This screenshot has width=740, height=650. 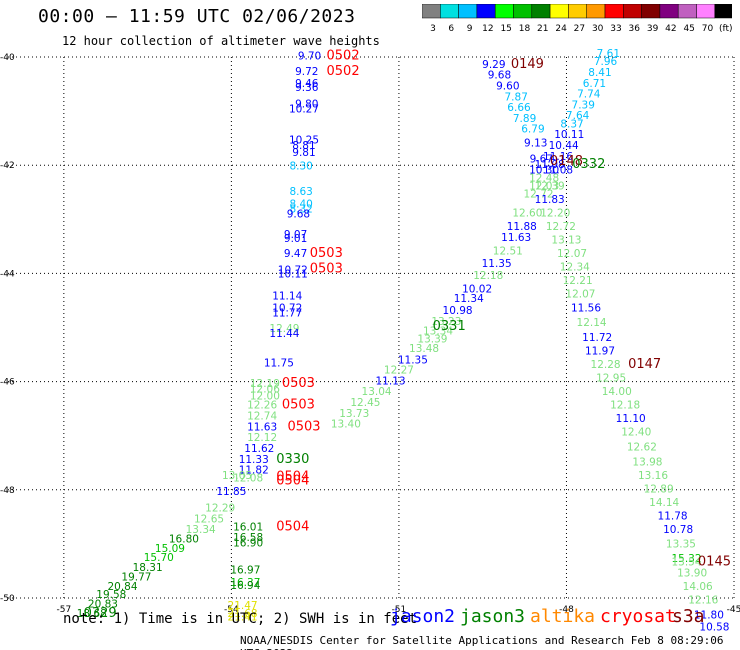 What do you see at coordinates (714, 627) in the screenshot?
I see `wave-height-label: 10.58` at bounding box center [714, 627].